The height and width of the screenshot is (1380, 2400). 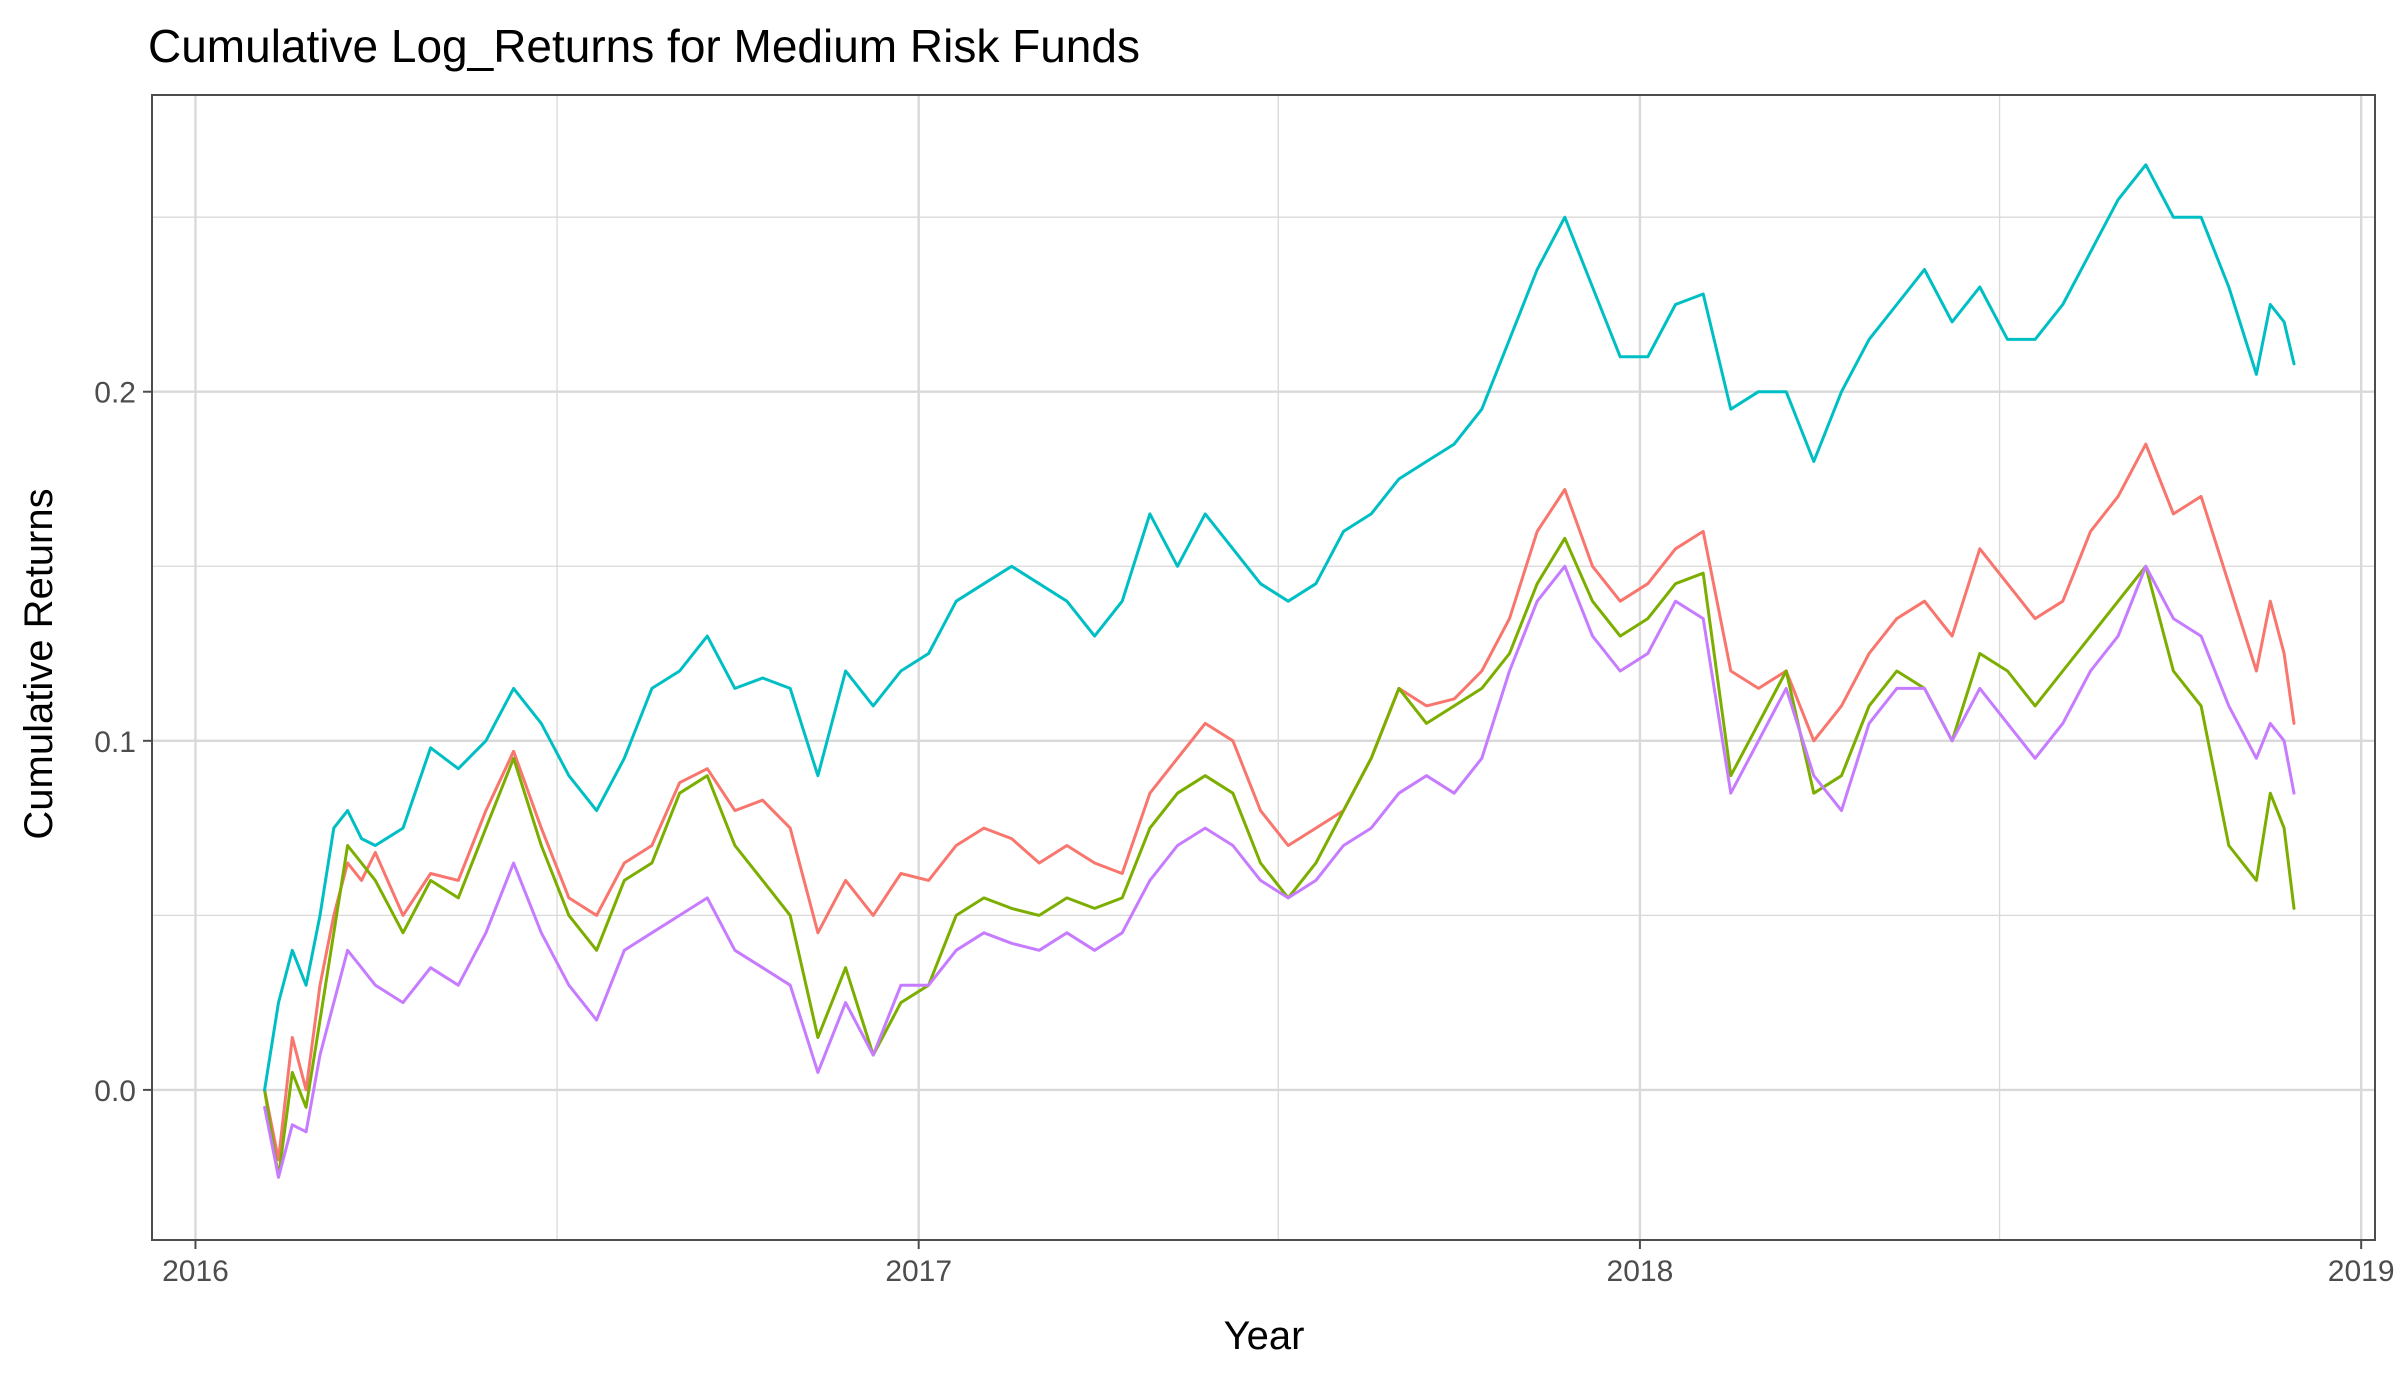 What do you see at coordinates (115, 1091) in the screenshot?
I see `y-tick-label: 0.0` at bounding box center [115, 1091].